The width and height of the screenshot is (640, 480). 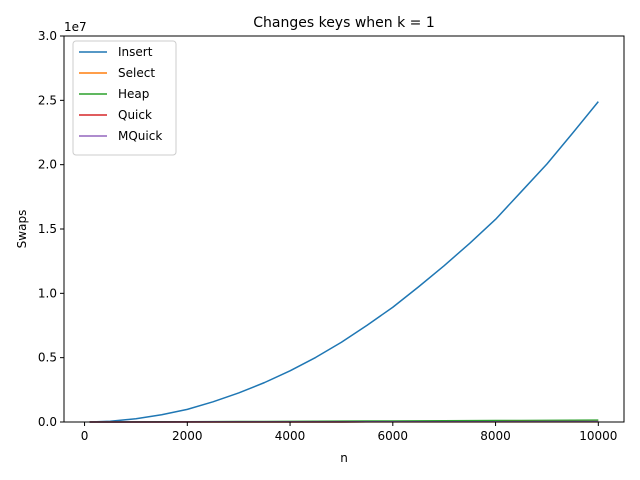 What do you see at coordinates (85, 436) in the screenshot?
I see `x-tick-label: 0` at bounding box center [85, 436].